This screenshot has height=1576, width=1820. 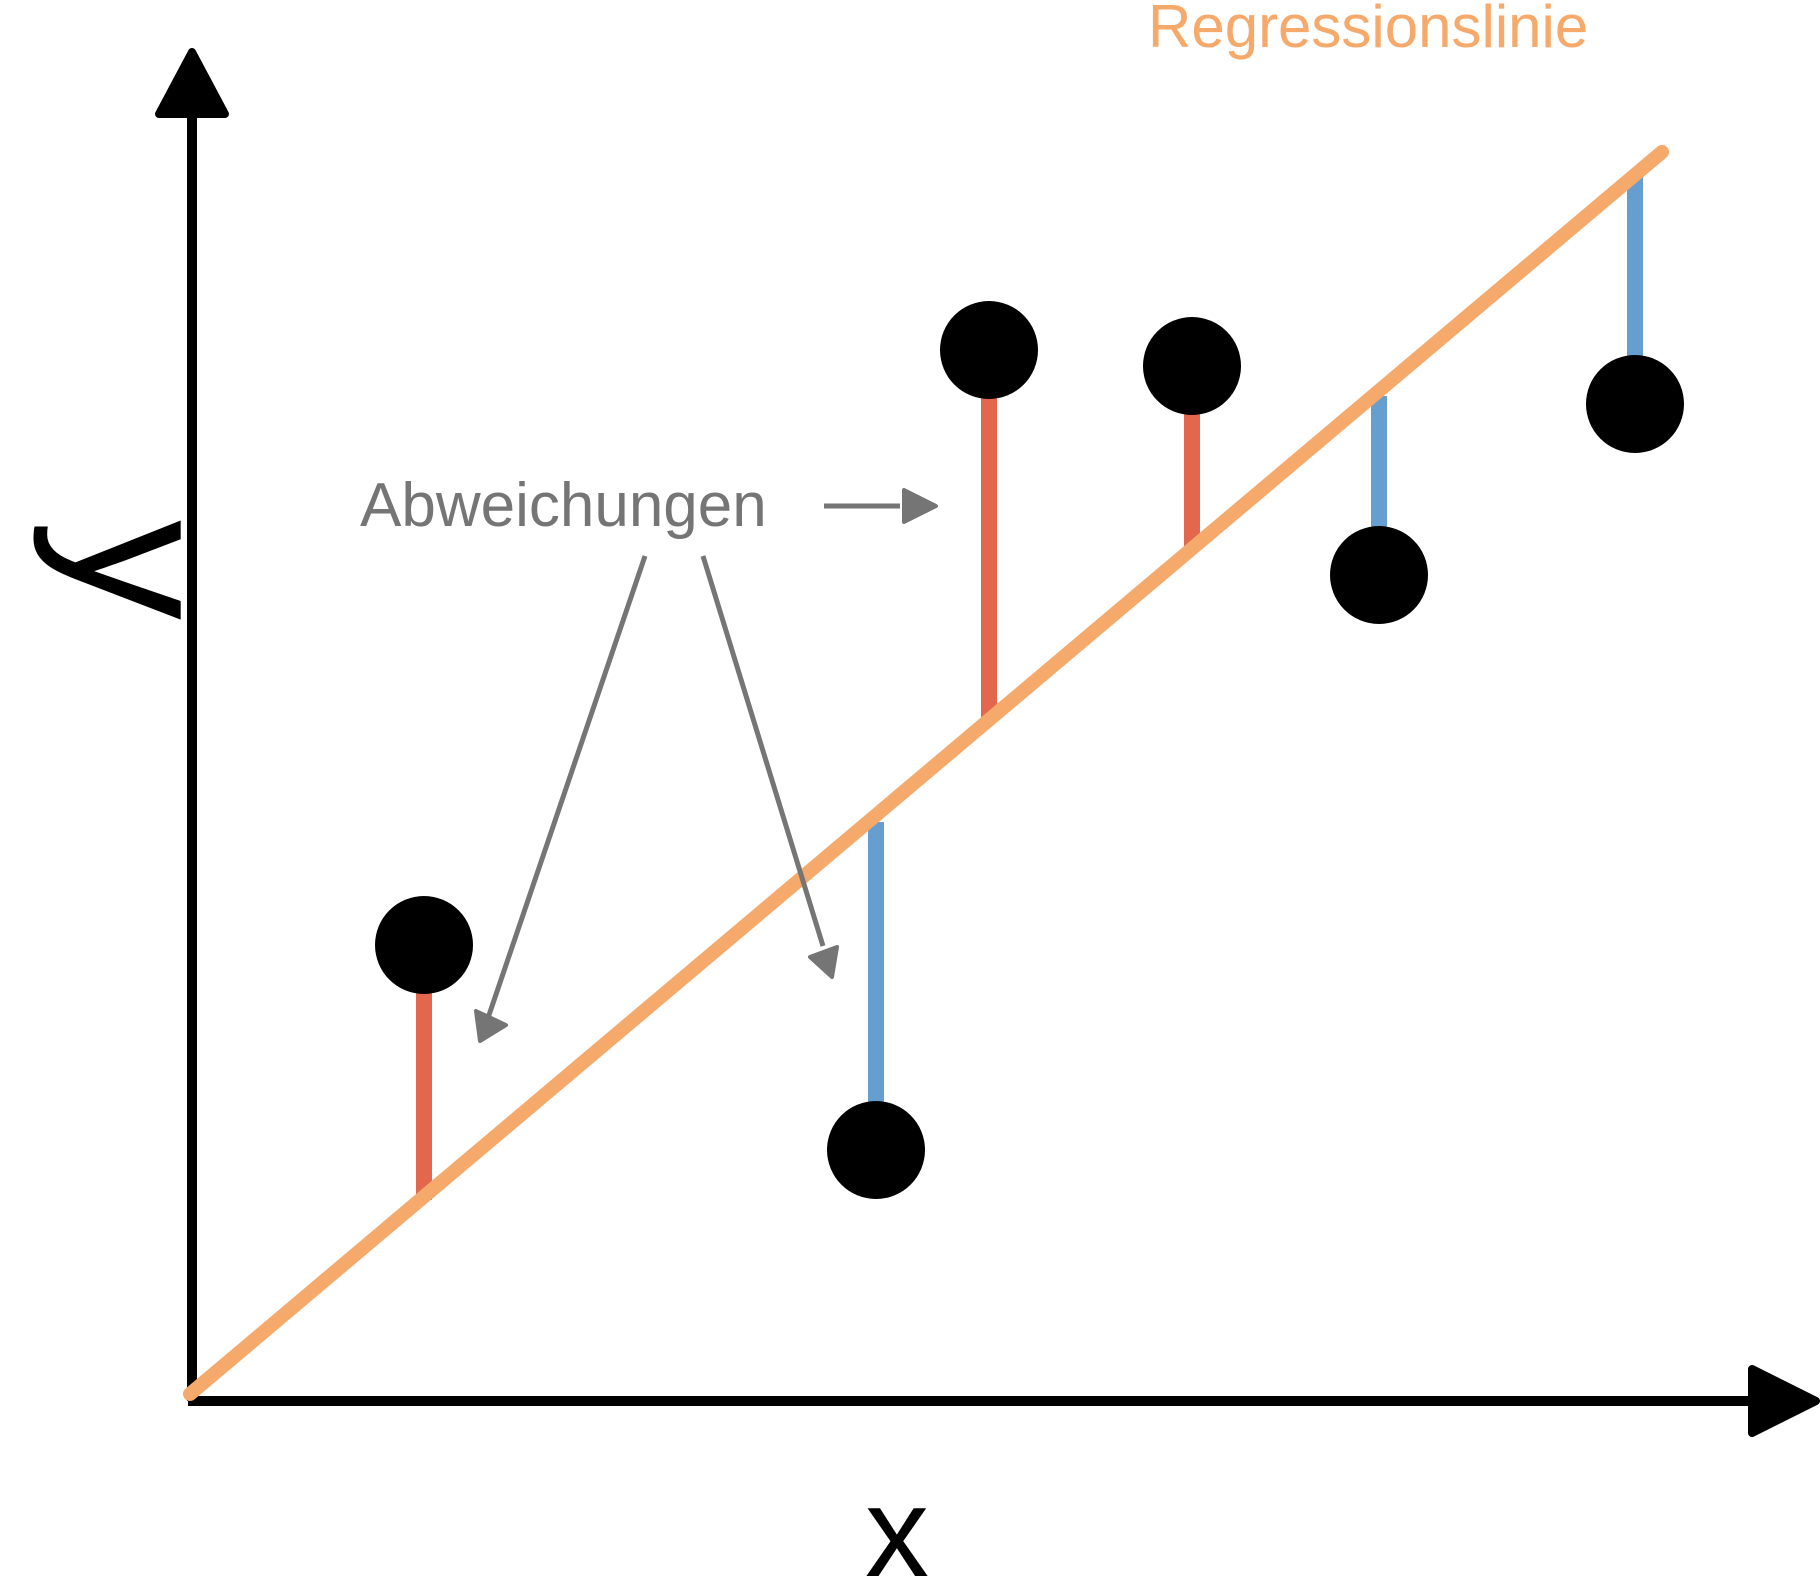 What do you see at coordinates (192, 83) in the screenshot?
I see `y-axis-arrowhead` at bounding box center [192, 83].